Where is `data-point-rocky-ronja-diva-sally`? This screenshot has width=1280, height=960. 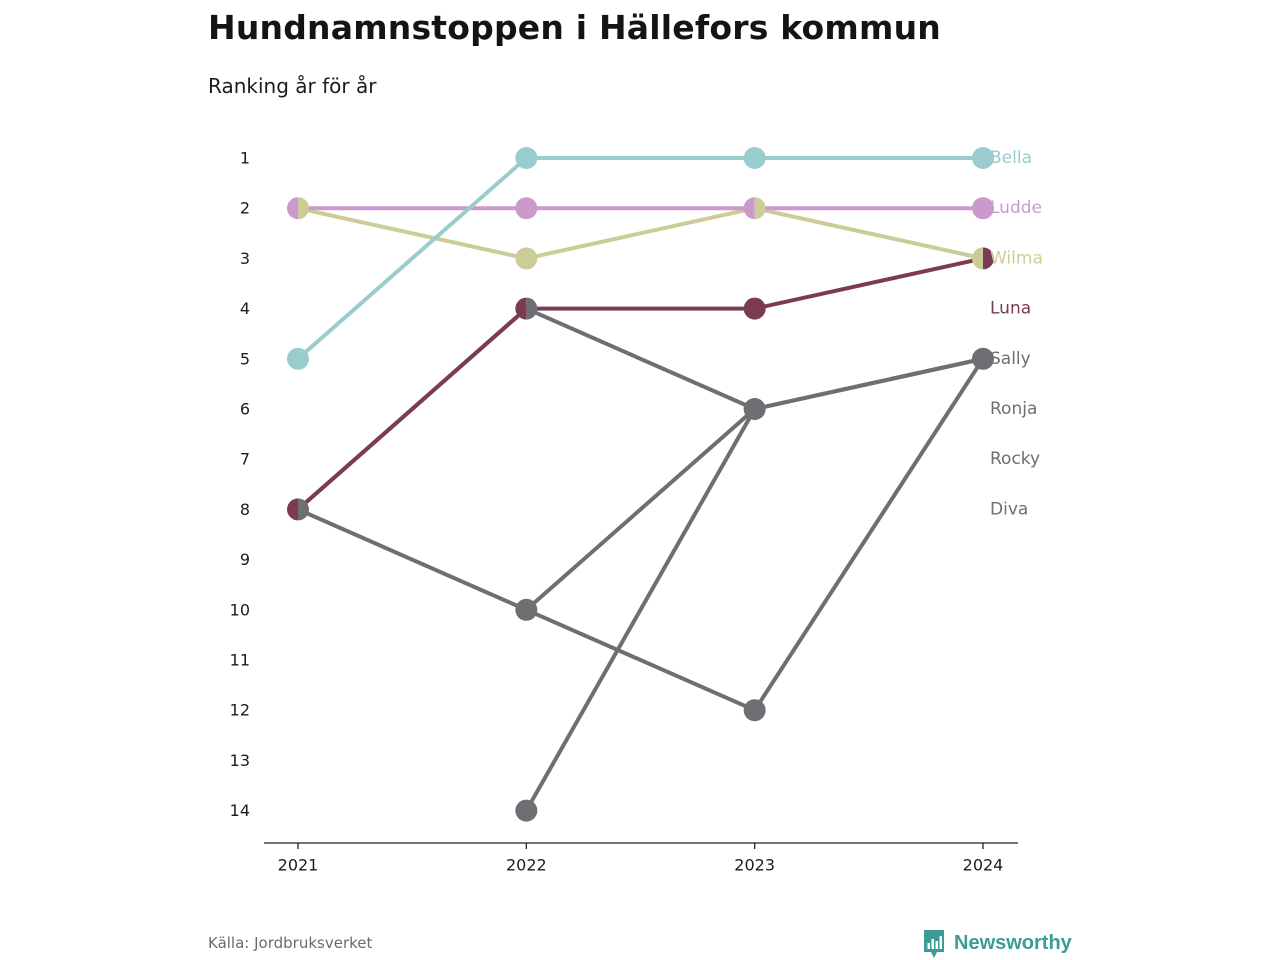
data-point-rocky-ronja-diva-sally is located at coordinates (983, 358).